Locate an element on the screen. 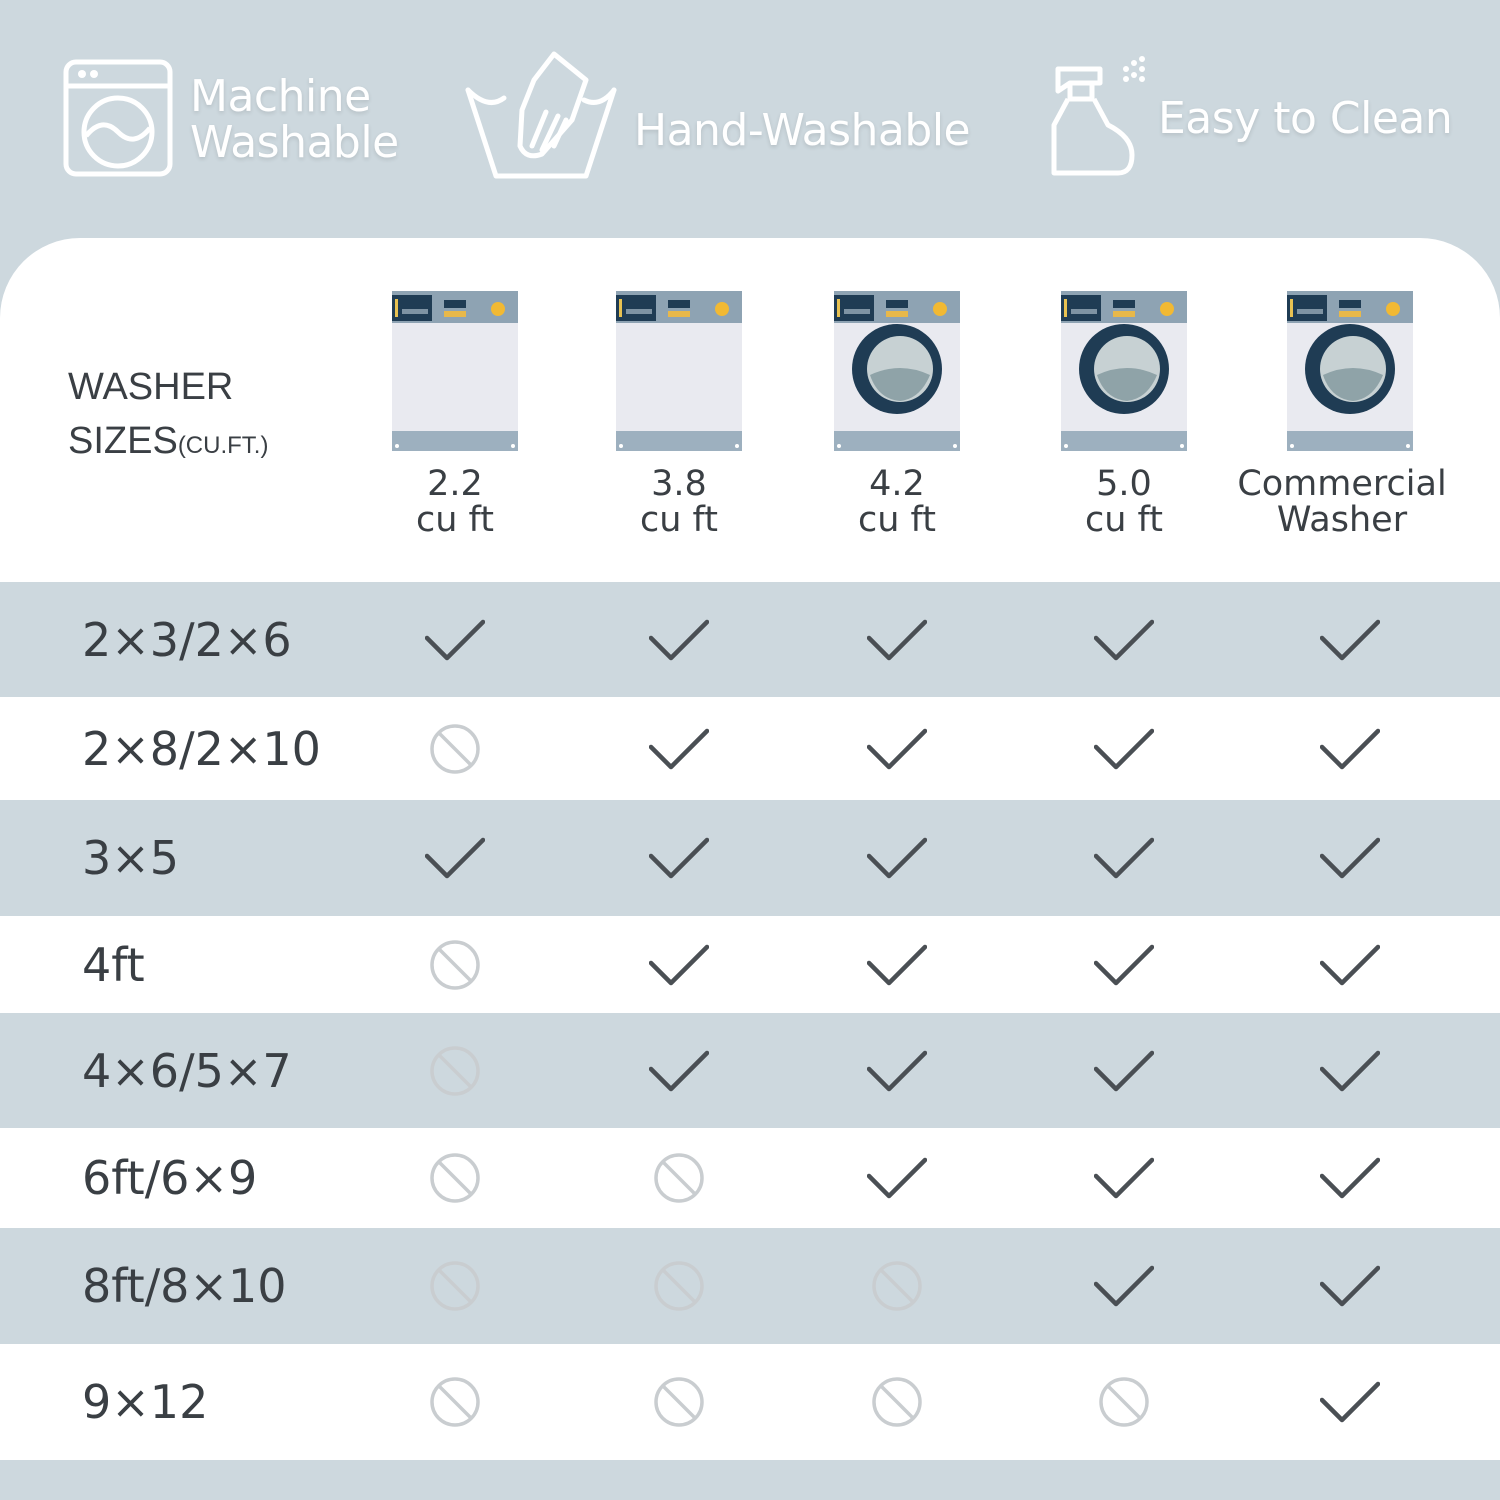 This screenshot has width=1500, height=1500. column-header-line1: Commercial is located at coordinates (1342, 484).